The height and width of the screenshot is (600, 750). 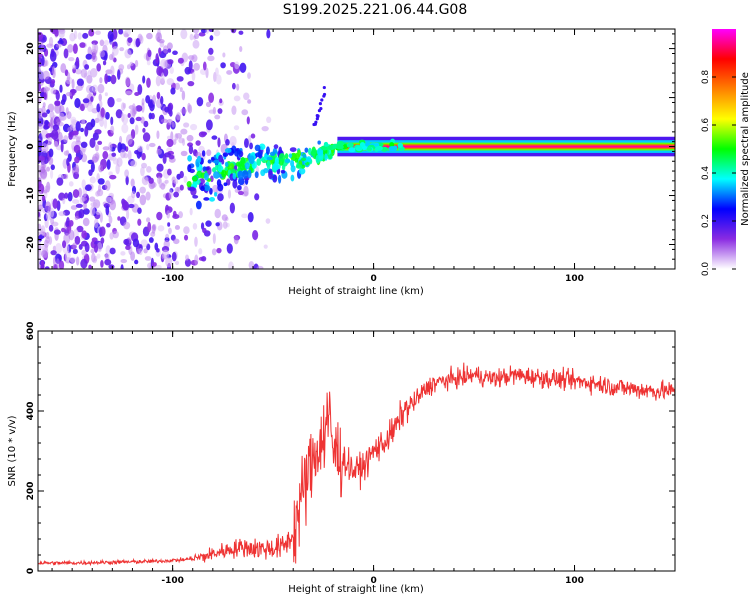 What do you see at coordinates (31, 411) in the screenshot?
I see `snr-ytick-label: 400` at bounding box center [31, 411].